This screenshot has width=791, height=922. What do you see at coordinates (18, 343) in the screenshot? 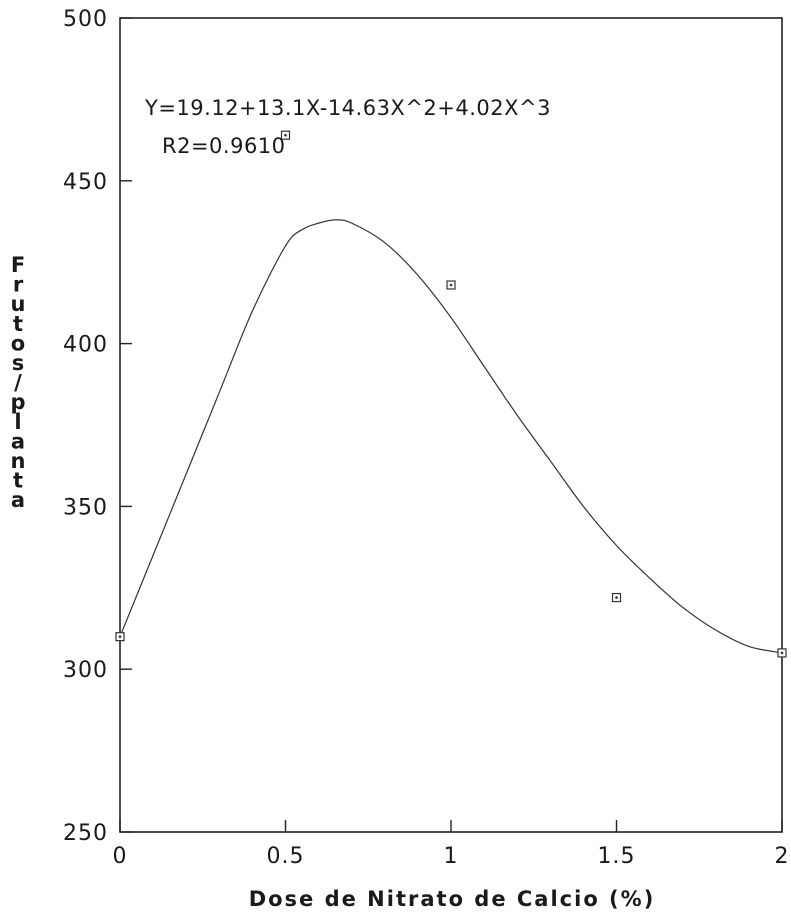
I see `y-axis-title-char: o` at bounding box center [18, 343].